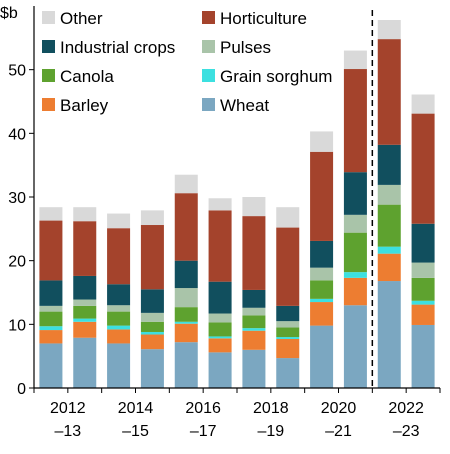  What do you see at coordinates (48, 75) in the screenshot?
I see `legend-swatch-canola` at bounding box center [48, 75].